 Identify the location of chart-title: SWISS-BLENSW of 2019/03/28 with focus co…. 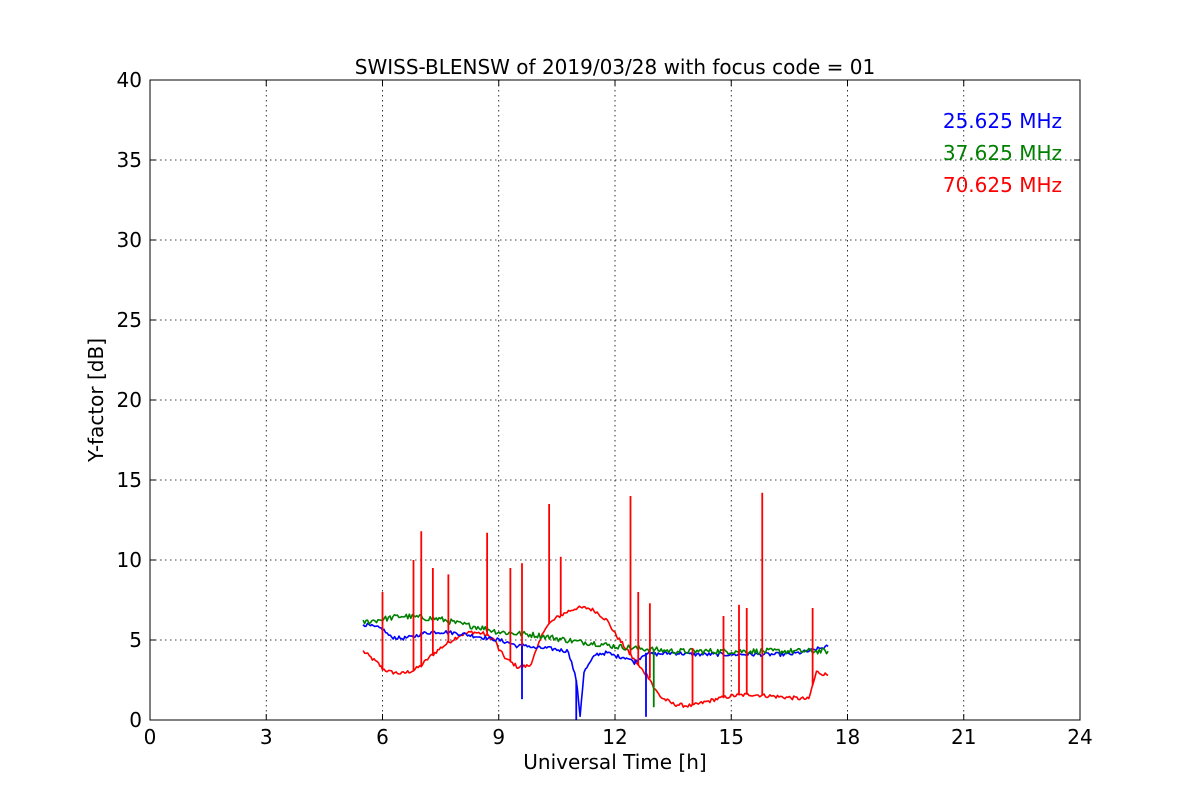
(615, 67).